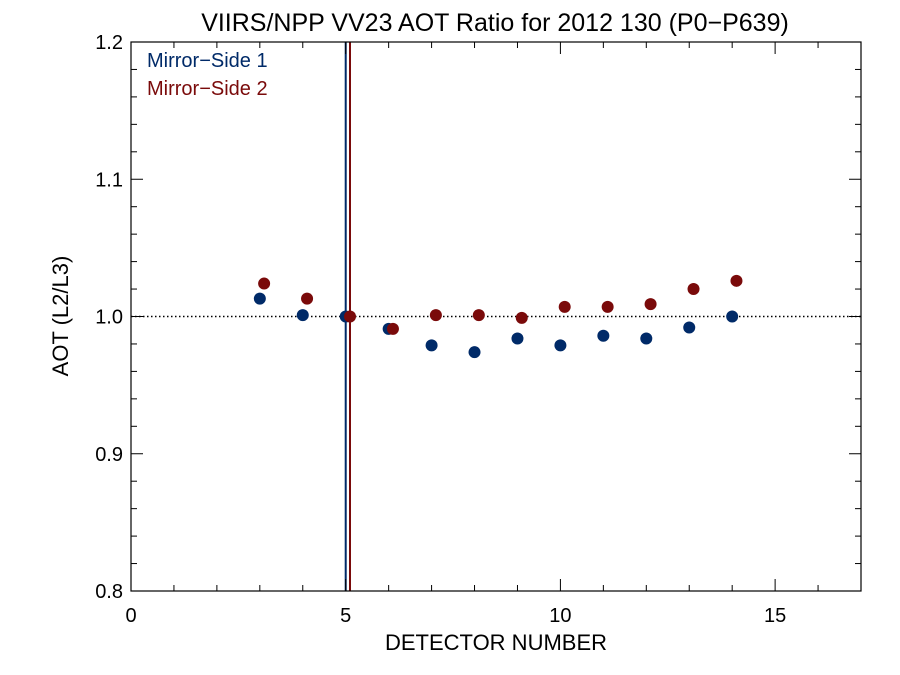 The height and width of the screenshot is (675, 900). Describe the element at coordinates (345, 616) in the screenshot. I see `x-tick-label: 5` at that location.